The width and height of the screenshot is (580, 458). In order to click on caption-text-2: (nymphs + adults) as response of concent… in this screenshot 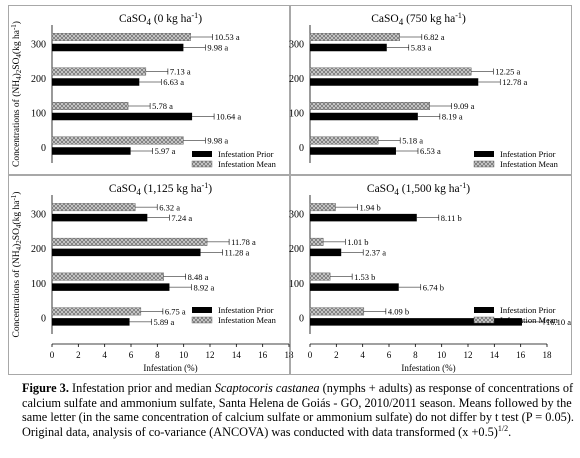, I will do `click(298, 410)`.